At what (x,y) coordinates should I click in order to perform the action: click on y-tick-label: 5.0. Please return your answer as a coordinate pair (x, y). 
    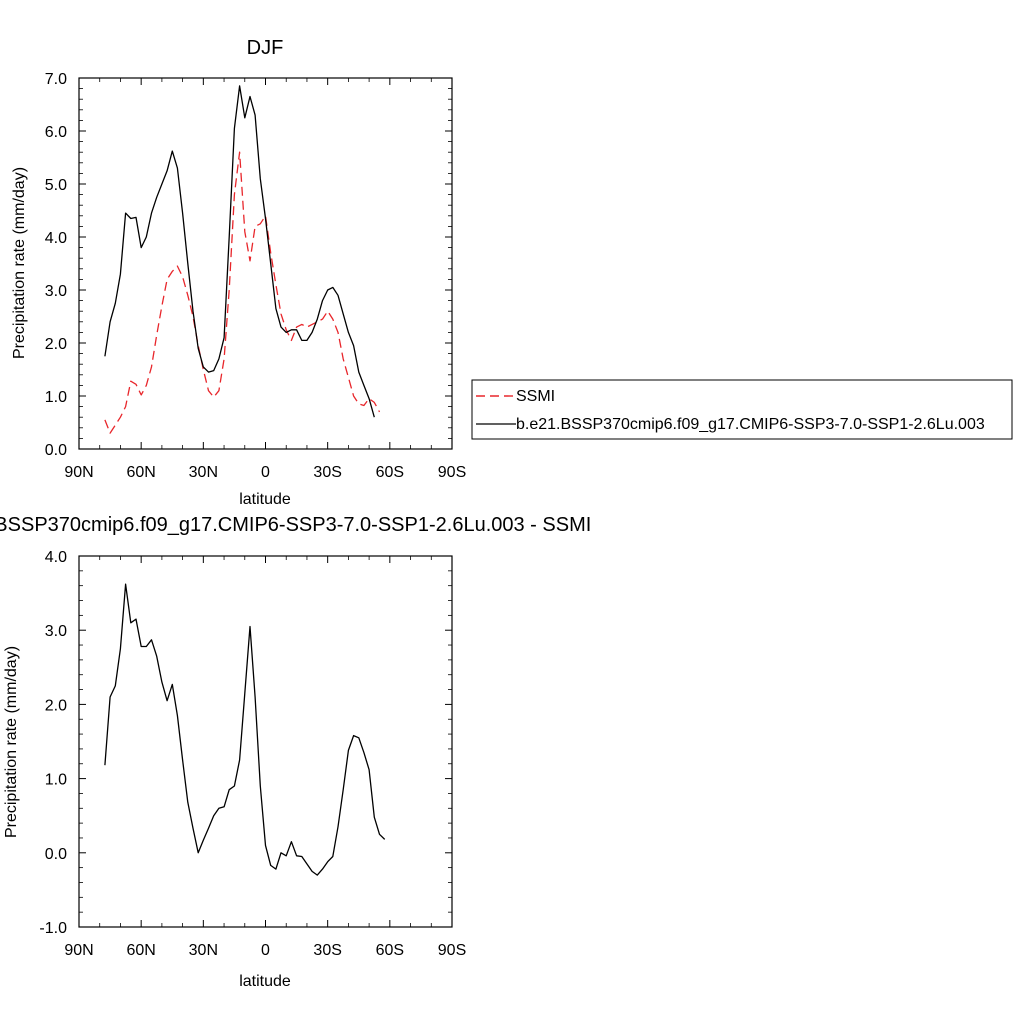
    Looking at the image, I should click on (56, 185).